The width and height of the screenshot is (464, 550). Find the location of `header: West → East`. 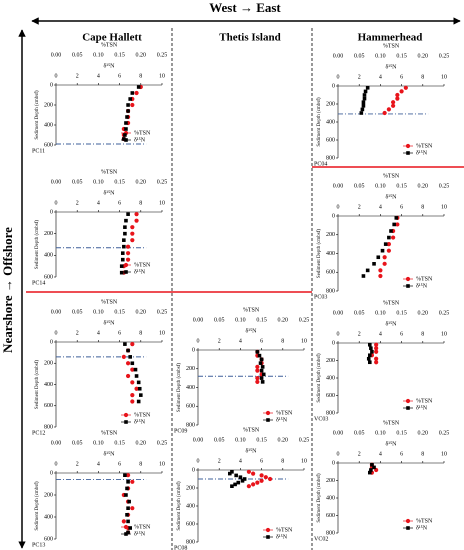

header: West → East is located at coordinates (245, 7).